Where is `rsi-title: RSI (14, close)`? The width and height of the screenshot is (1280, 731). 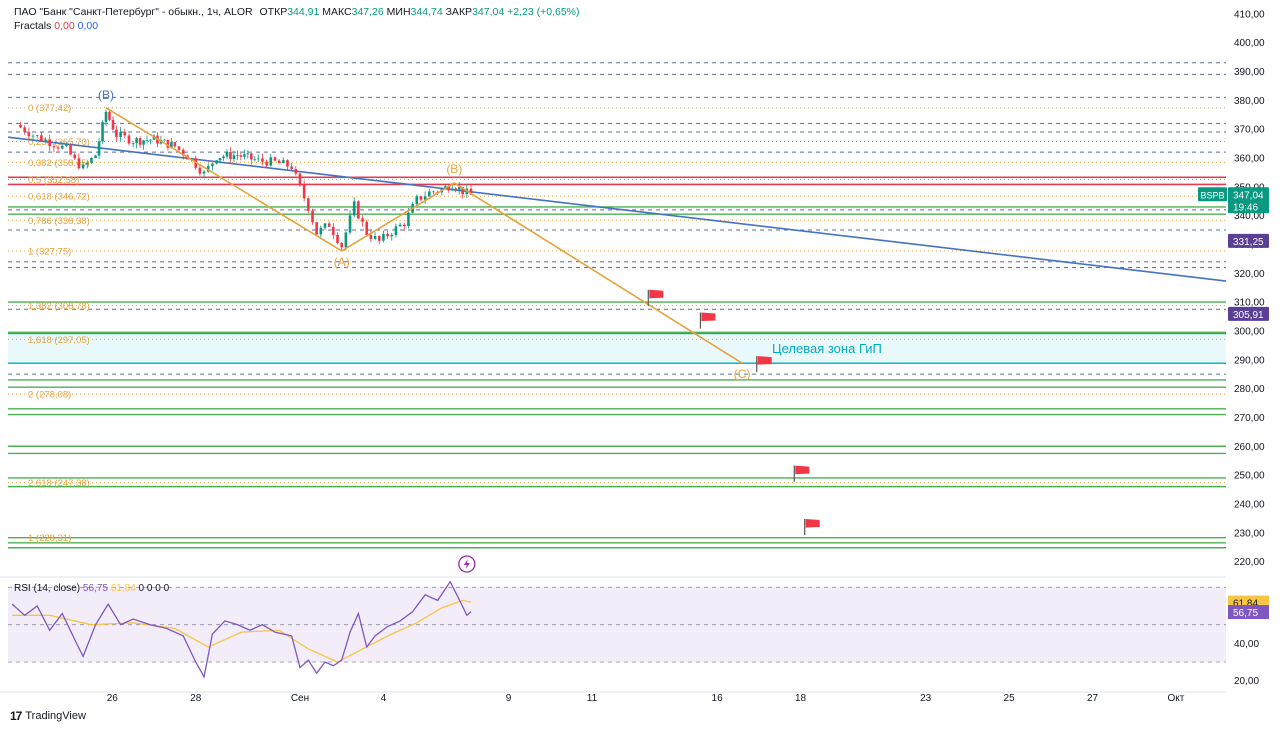
rsi-title: RSI (14, close) is located at coordinates (47, 588).